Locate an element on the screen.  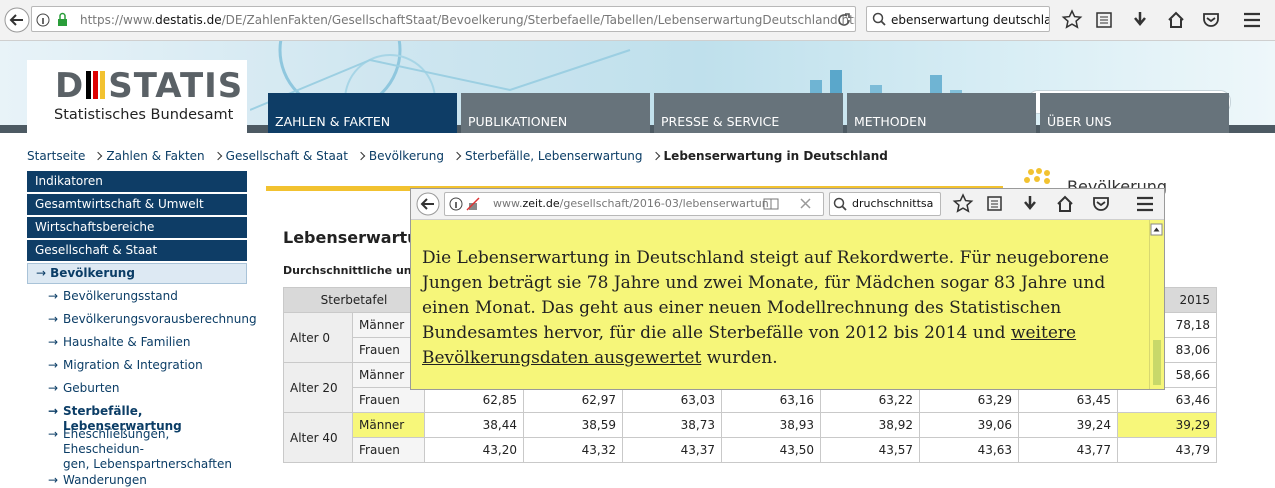
popup-back-button is located at coordinates (428, 204).